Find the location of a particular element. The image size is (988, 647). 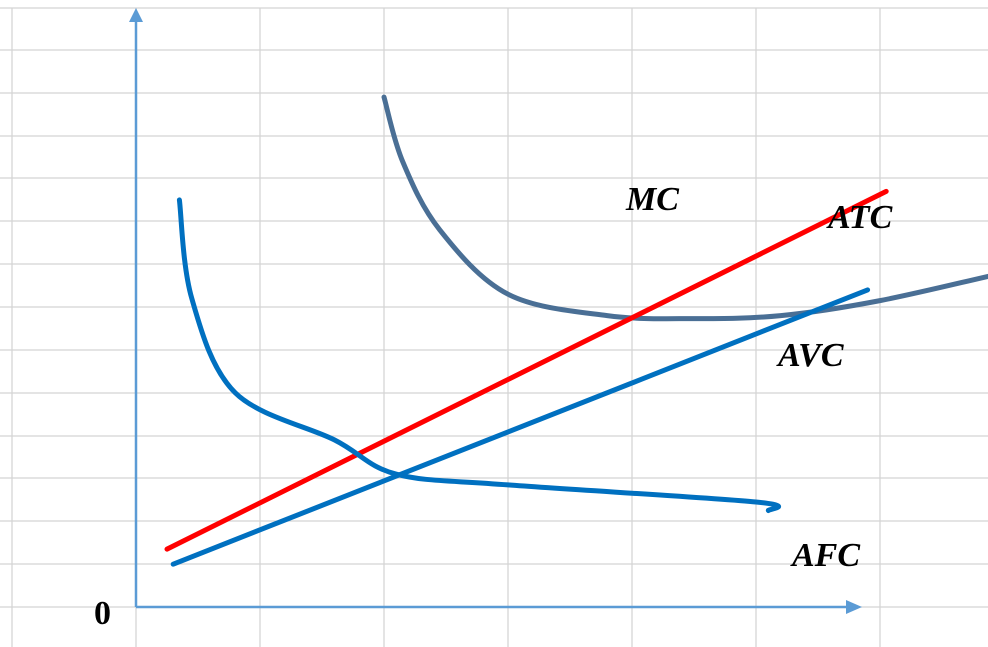

y-axis-arrow is located at coordinates (136, 15).